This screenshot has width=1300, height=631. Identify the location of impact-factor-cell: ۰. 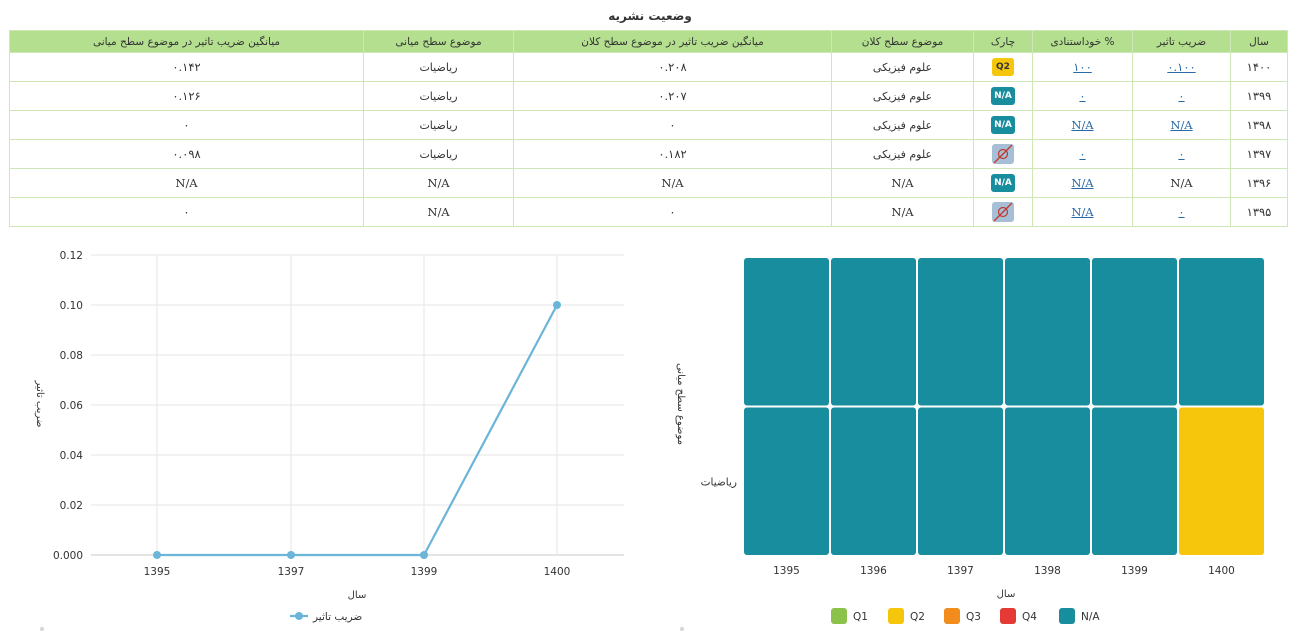
(1181, 96).